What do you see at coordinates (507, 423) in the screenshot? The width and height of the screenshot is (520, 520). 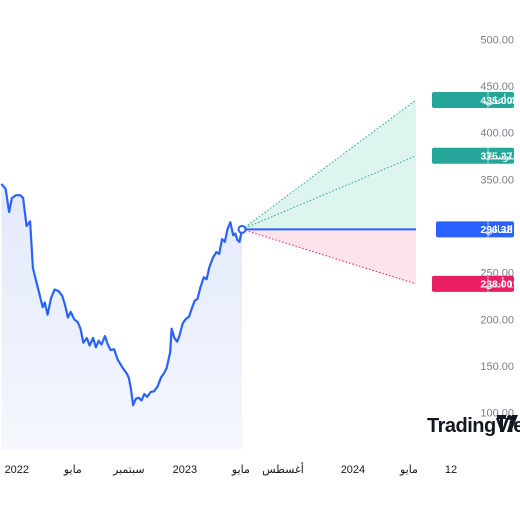 I see `tradingview-mark-icon` at bounding box center [507, 423].